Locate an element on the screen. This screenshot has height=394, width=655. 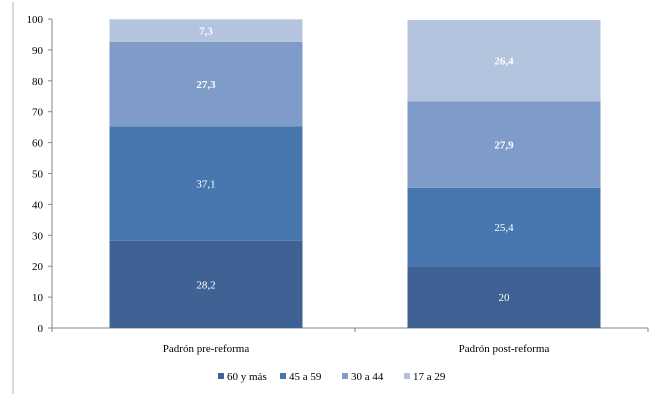
data-label: 27,9 is located at coordinates (504, 146).